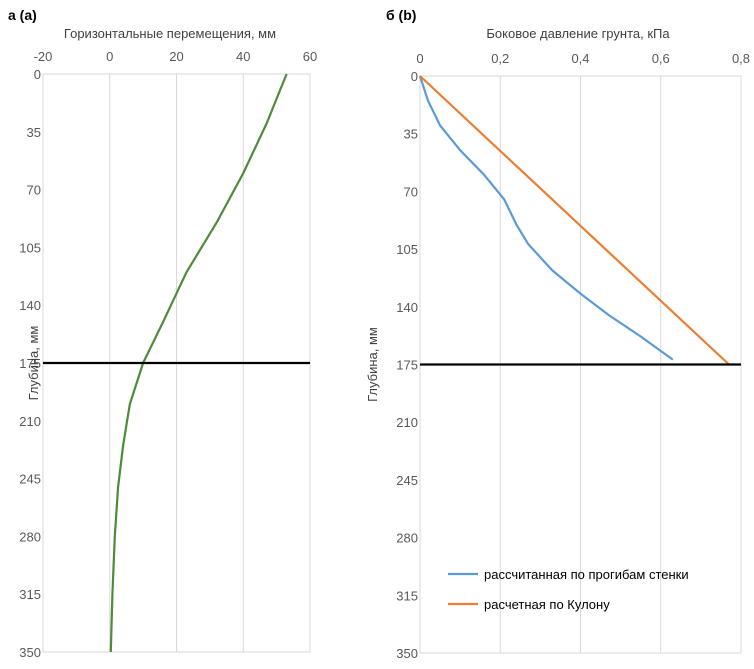 The width and height of the screenshot is (754, 669). What do you see at coordinates (411, 134) in the screenshot?
I see `panel-b-y-tick-label: 35` at bounding box center [411, 134].